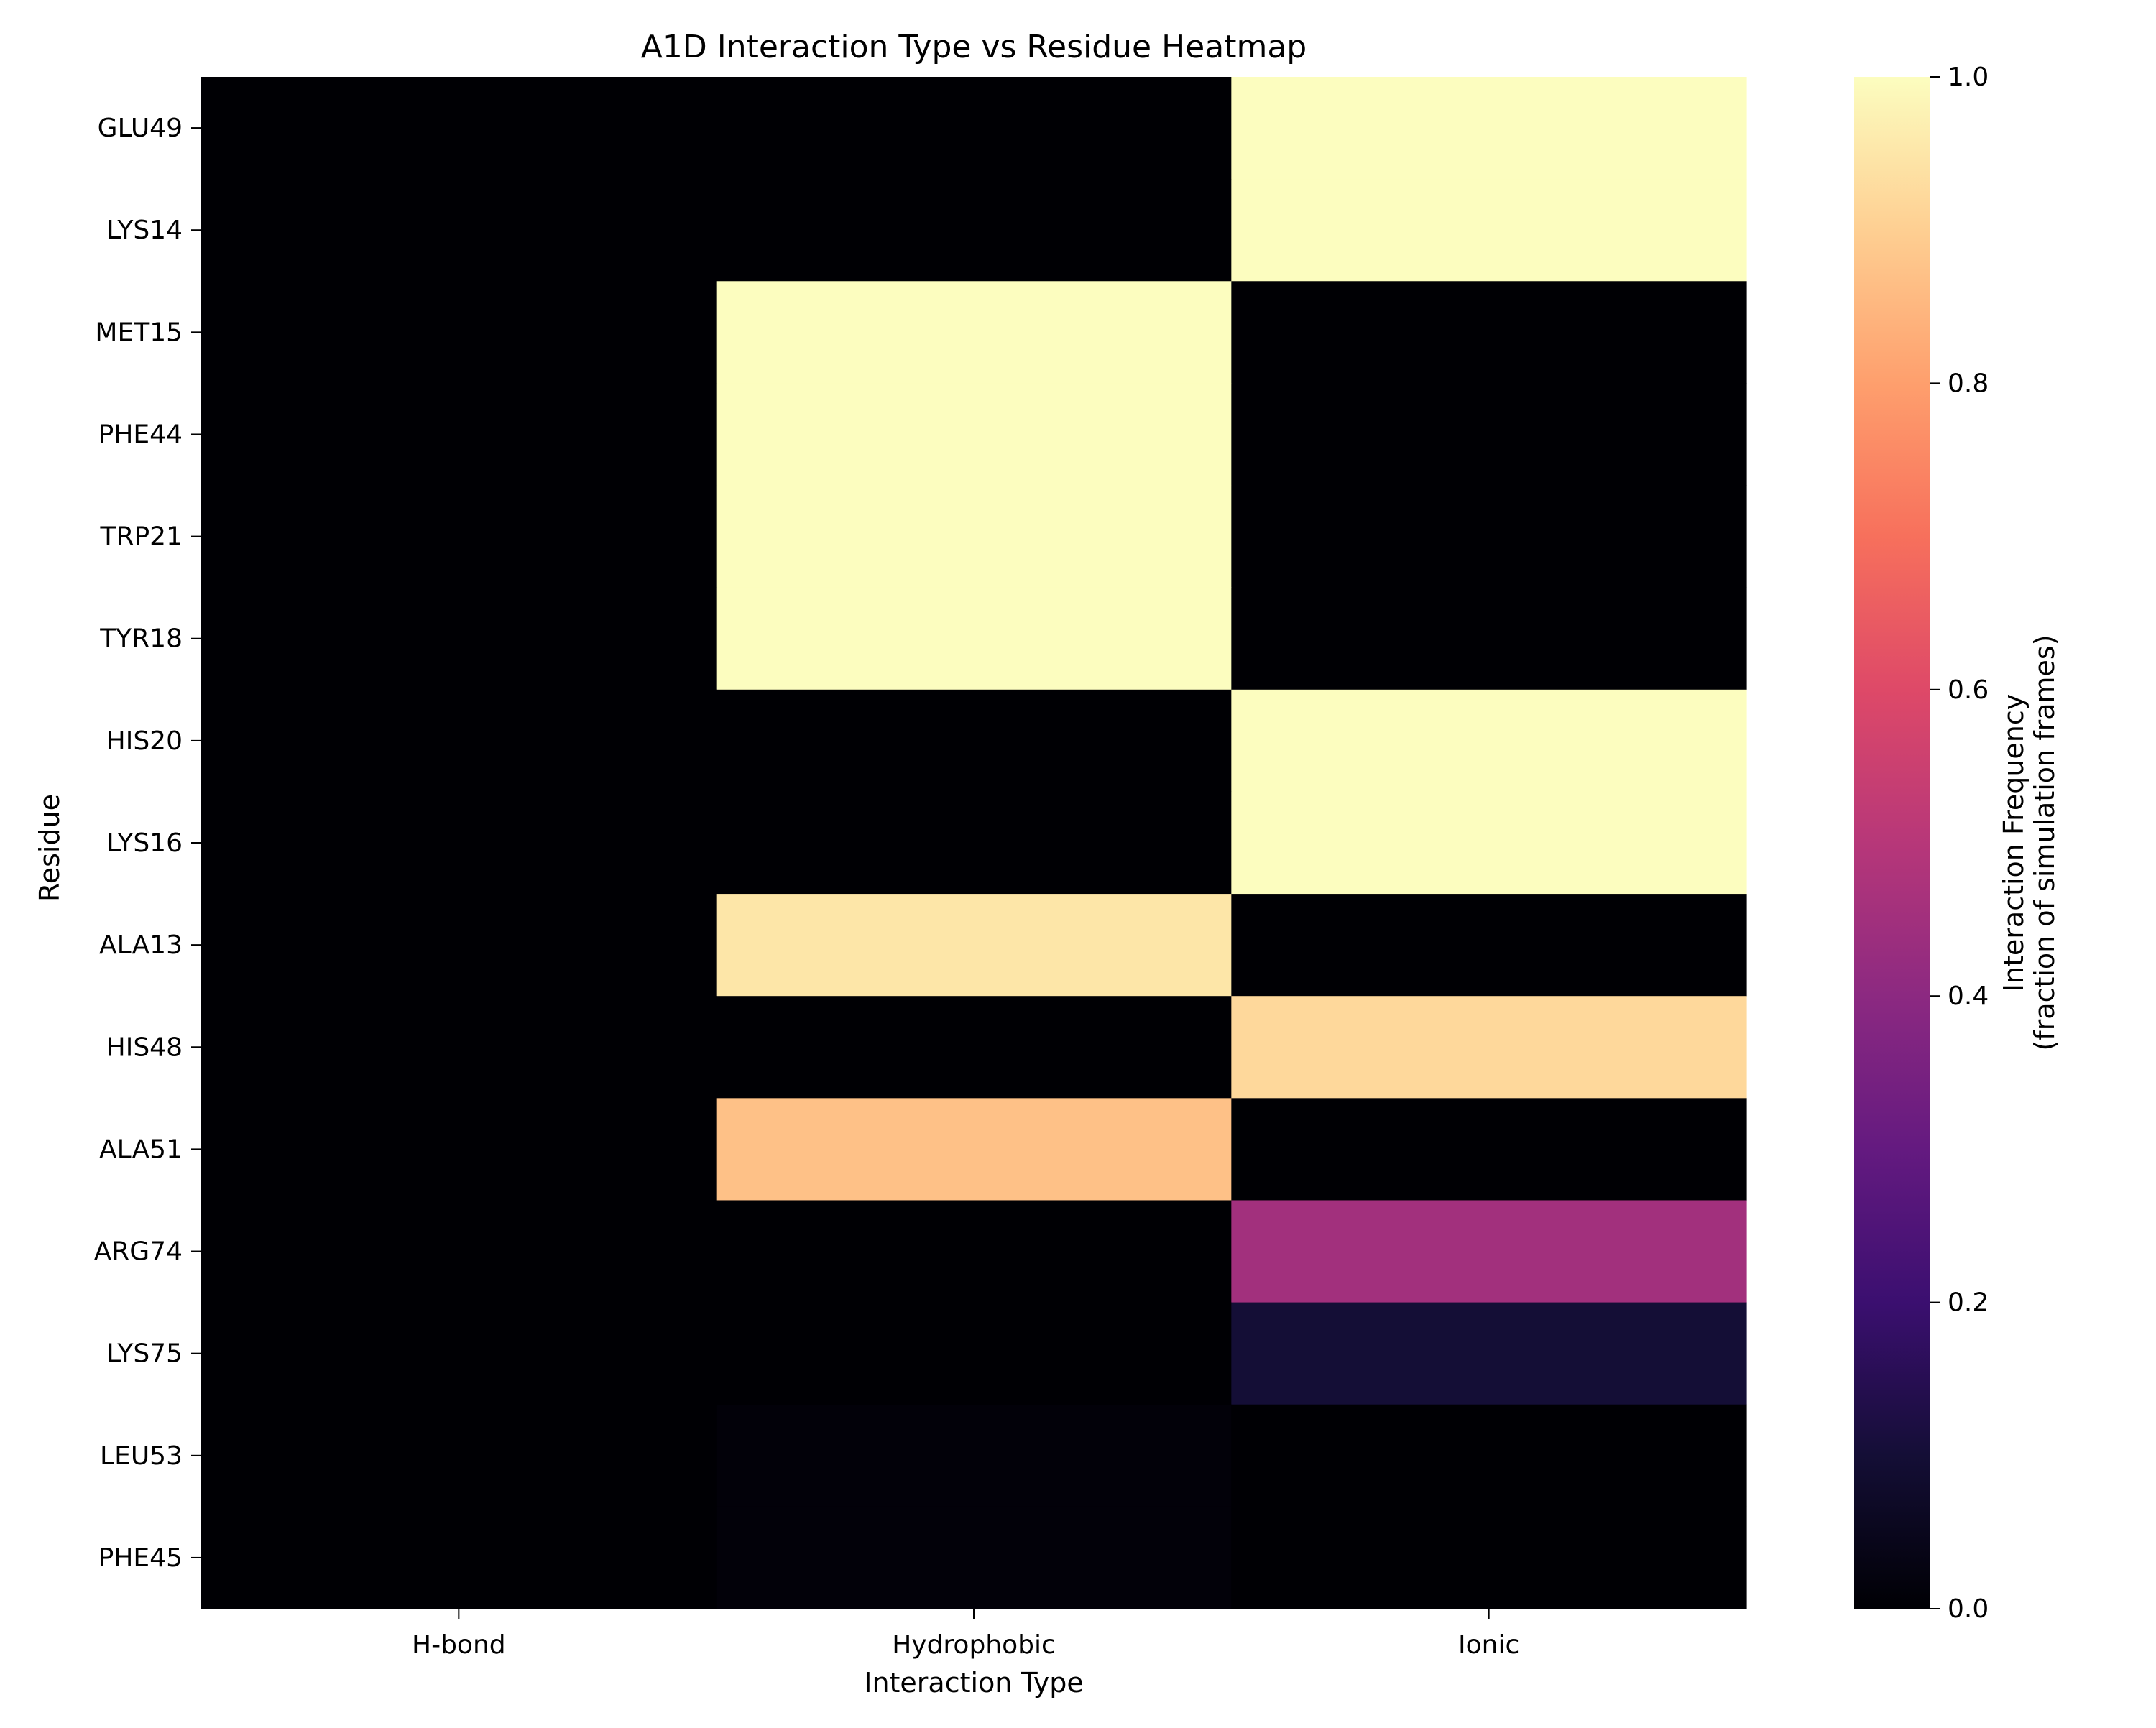 The image size is (2156, 1728). I want to click on heatmap-cell-LYS14-Hydrophobic, so click(974, 230).